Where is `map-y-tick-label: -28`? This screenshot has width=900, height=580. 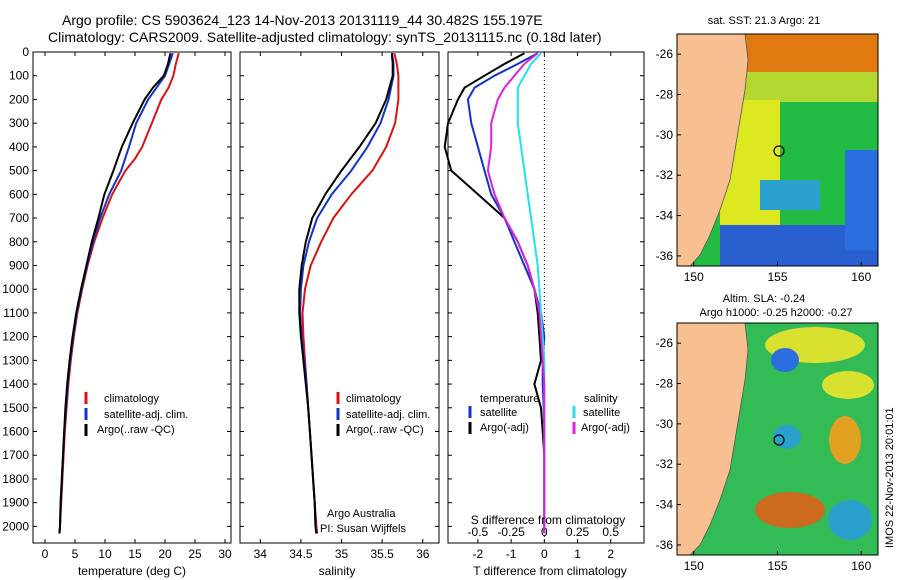 map-y-tick-label: -28 is located at coordinates (665, 384).